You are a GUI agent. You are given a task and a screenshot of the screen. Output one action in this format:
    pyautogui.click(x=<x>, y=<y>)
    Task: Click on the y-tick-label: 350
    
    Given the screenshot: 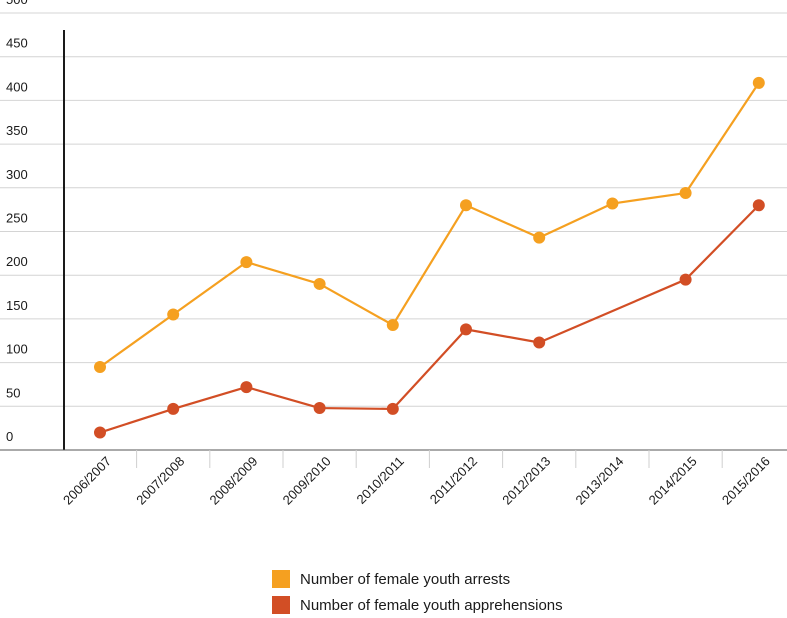 What is the action you would take?
    pyautogui.click(x=17, y=130)
    